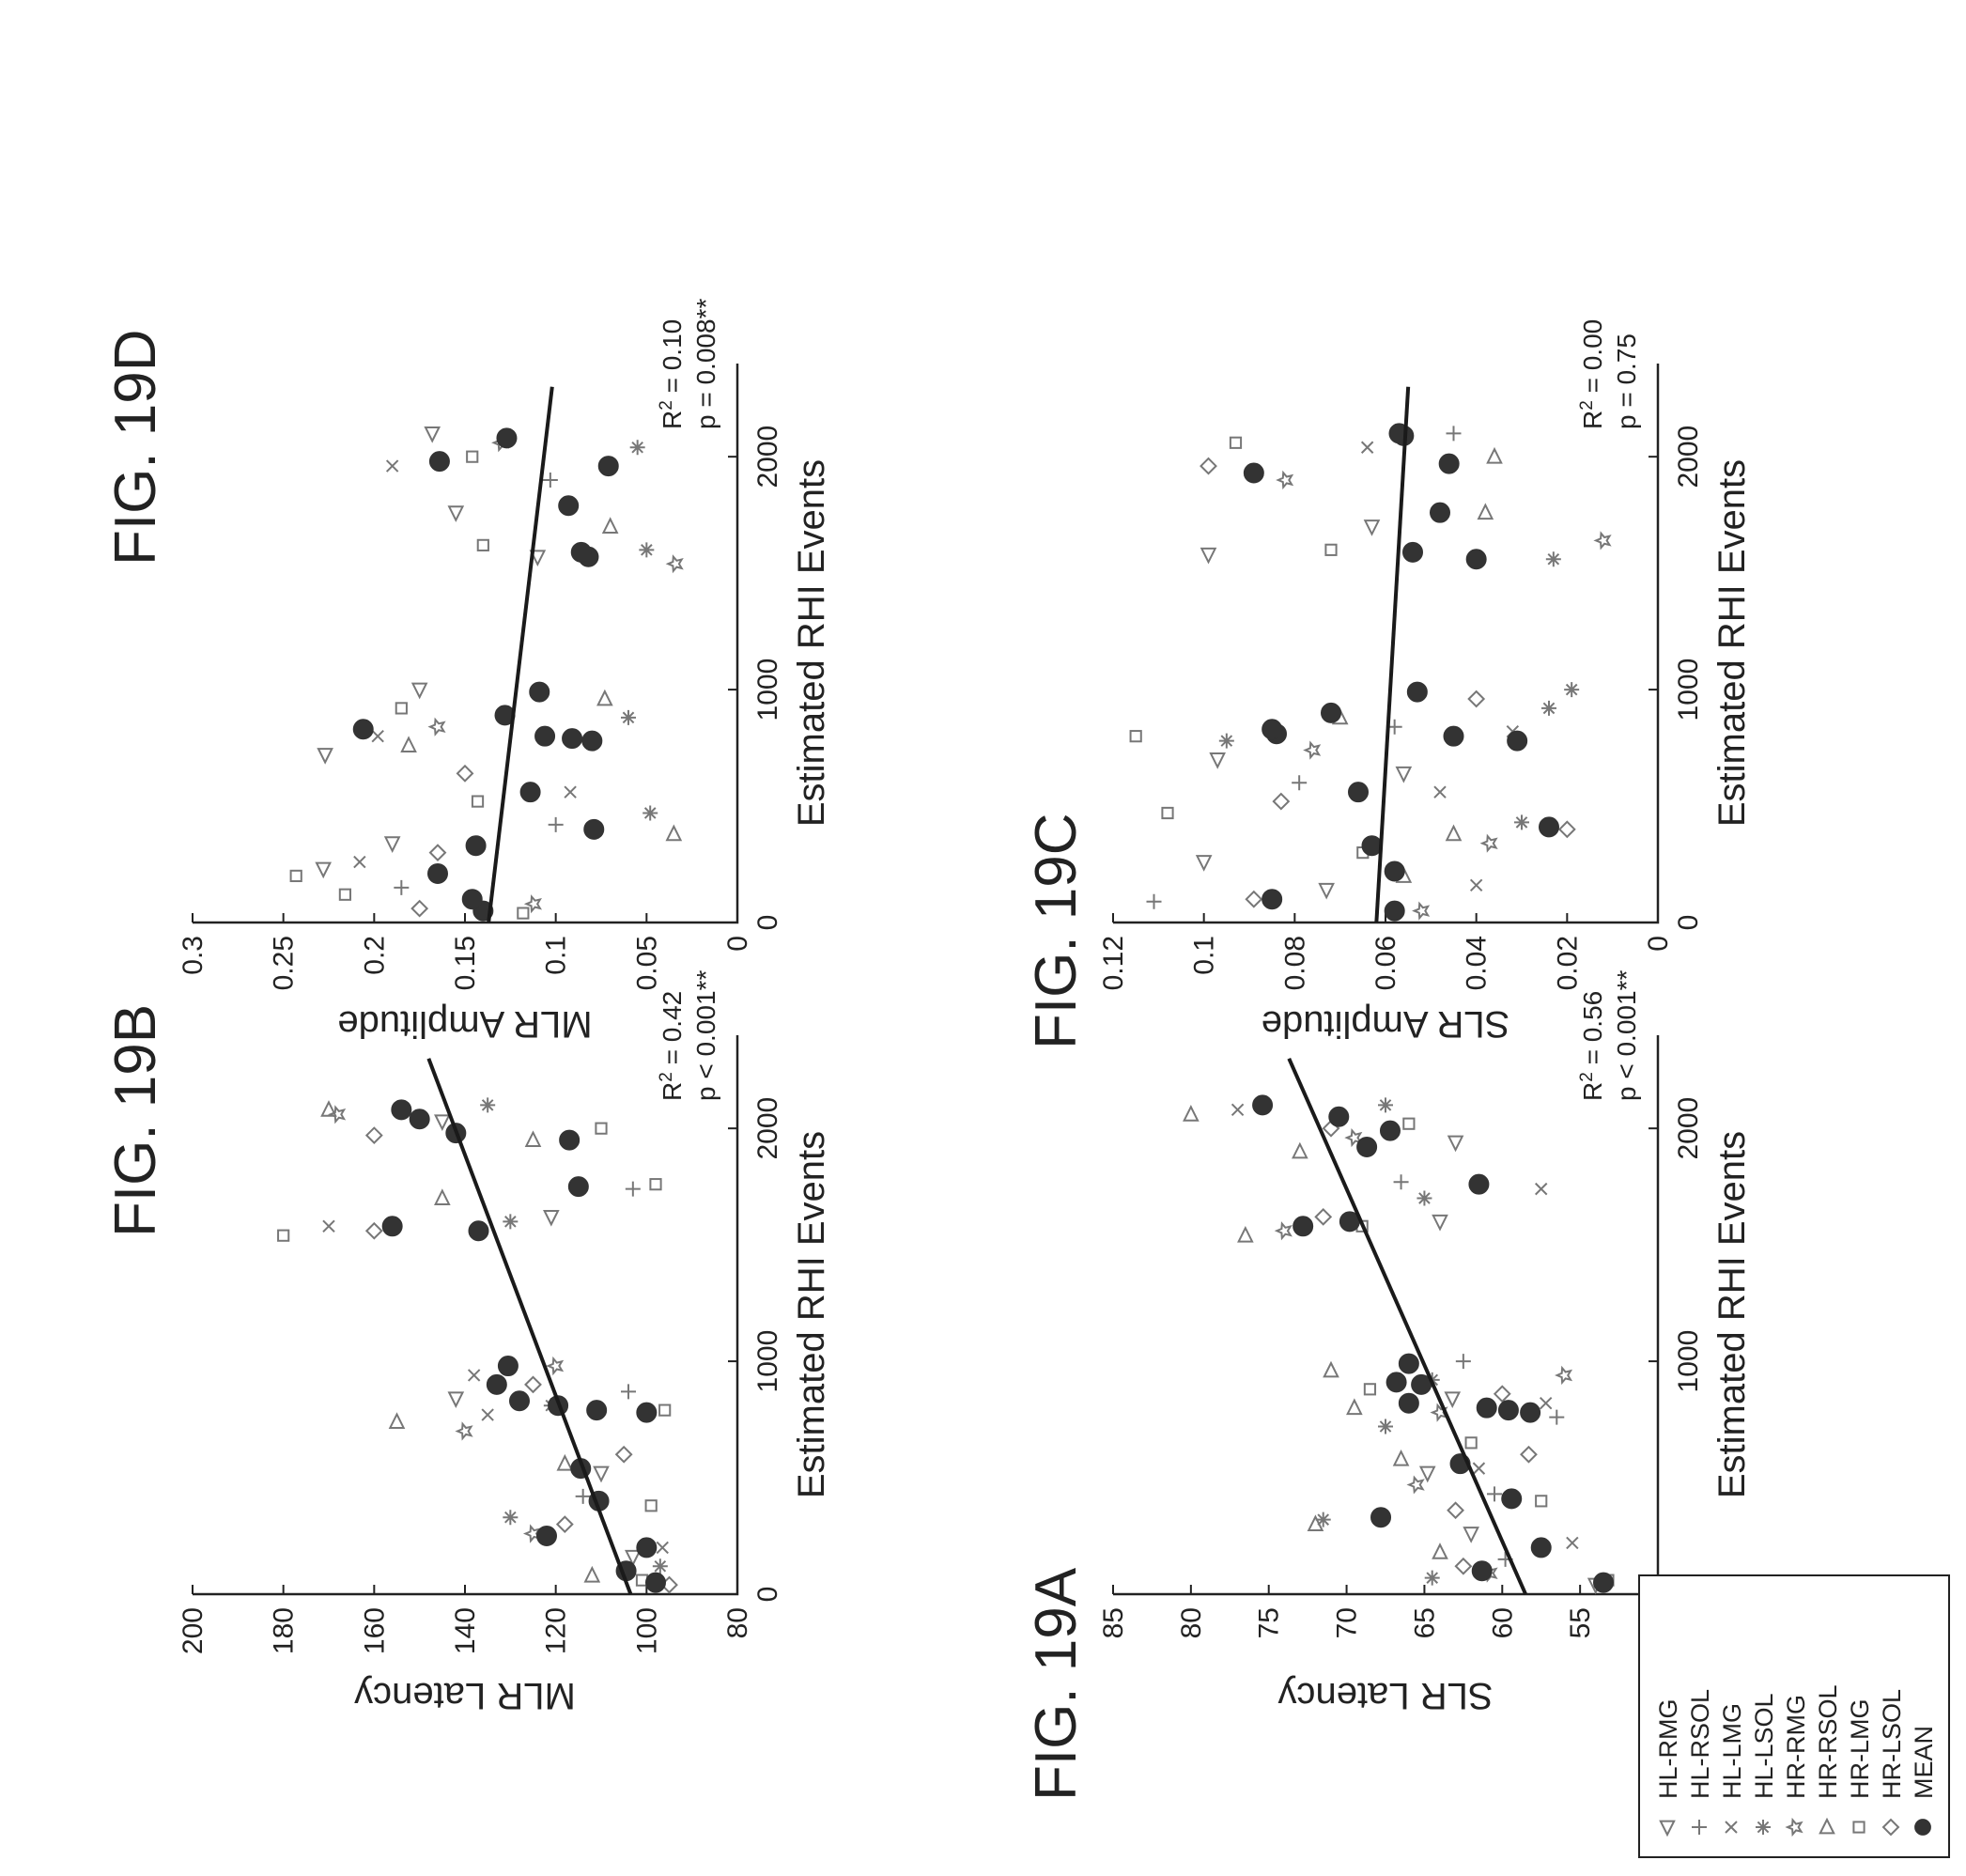 This screenshot has width=1966, height=1876. I want to click on y-tick-label: 60, so click(1502, 1623).